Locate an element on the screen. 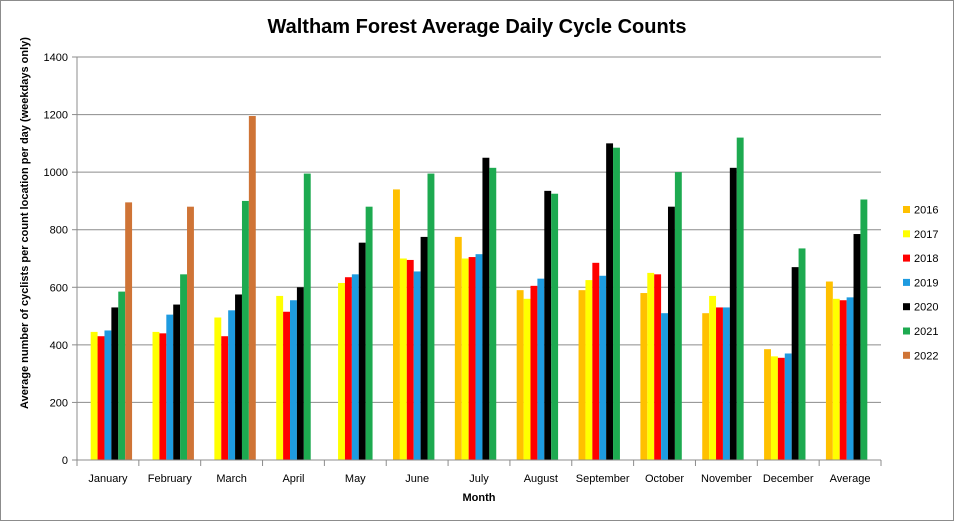  legend-swatch-2019 is located at coordinates (906, 282).